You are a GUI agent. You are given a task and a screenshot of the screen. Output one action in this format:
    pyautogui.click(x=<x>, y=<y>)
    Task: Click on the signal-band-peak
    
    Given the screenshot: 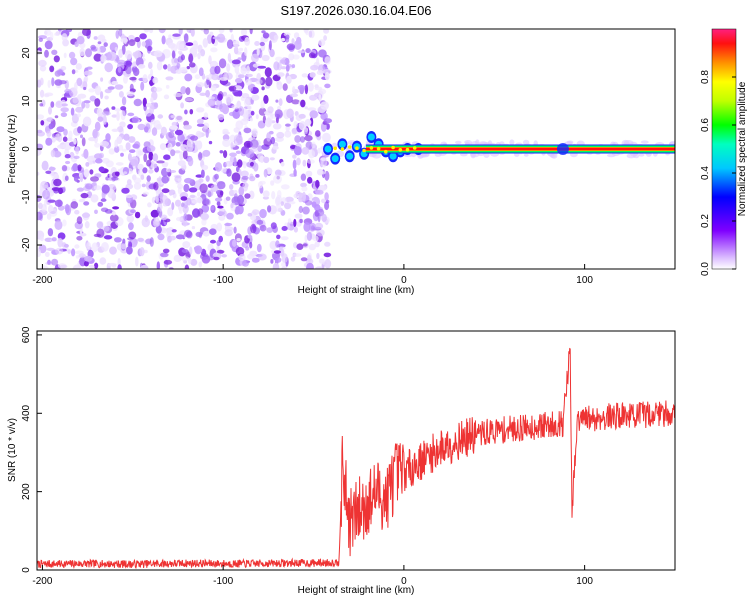 What is the action you would take?
    pyautogui.click(x=520, y=149)
    